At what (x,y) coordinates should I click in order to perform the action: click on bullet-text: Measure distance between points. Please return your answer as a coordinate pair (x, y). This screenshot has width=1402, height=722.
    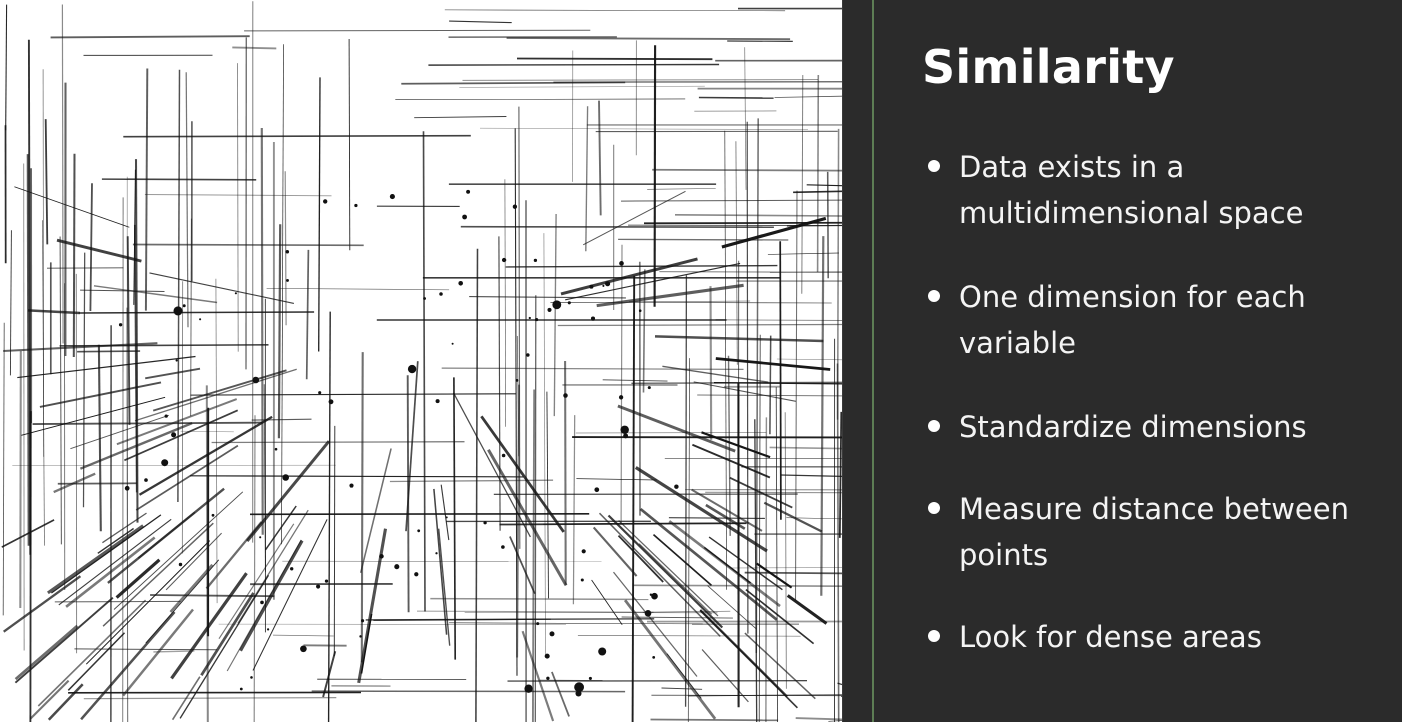
    Looking at the image, I should click on (1154, 532).